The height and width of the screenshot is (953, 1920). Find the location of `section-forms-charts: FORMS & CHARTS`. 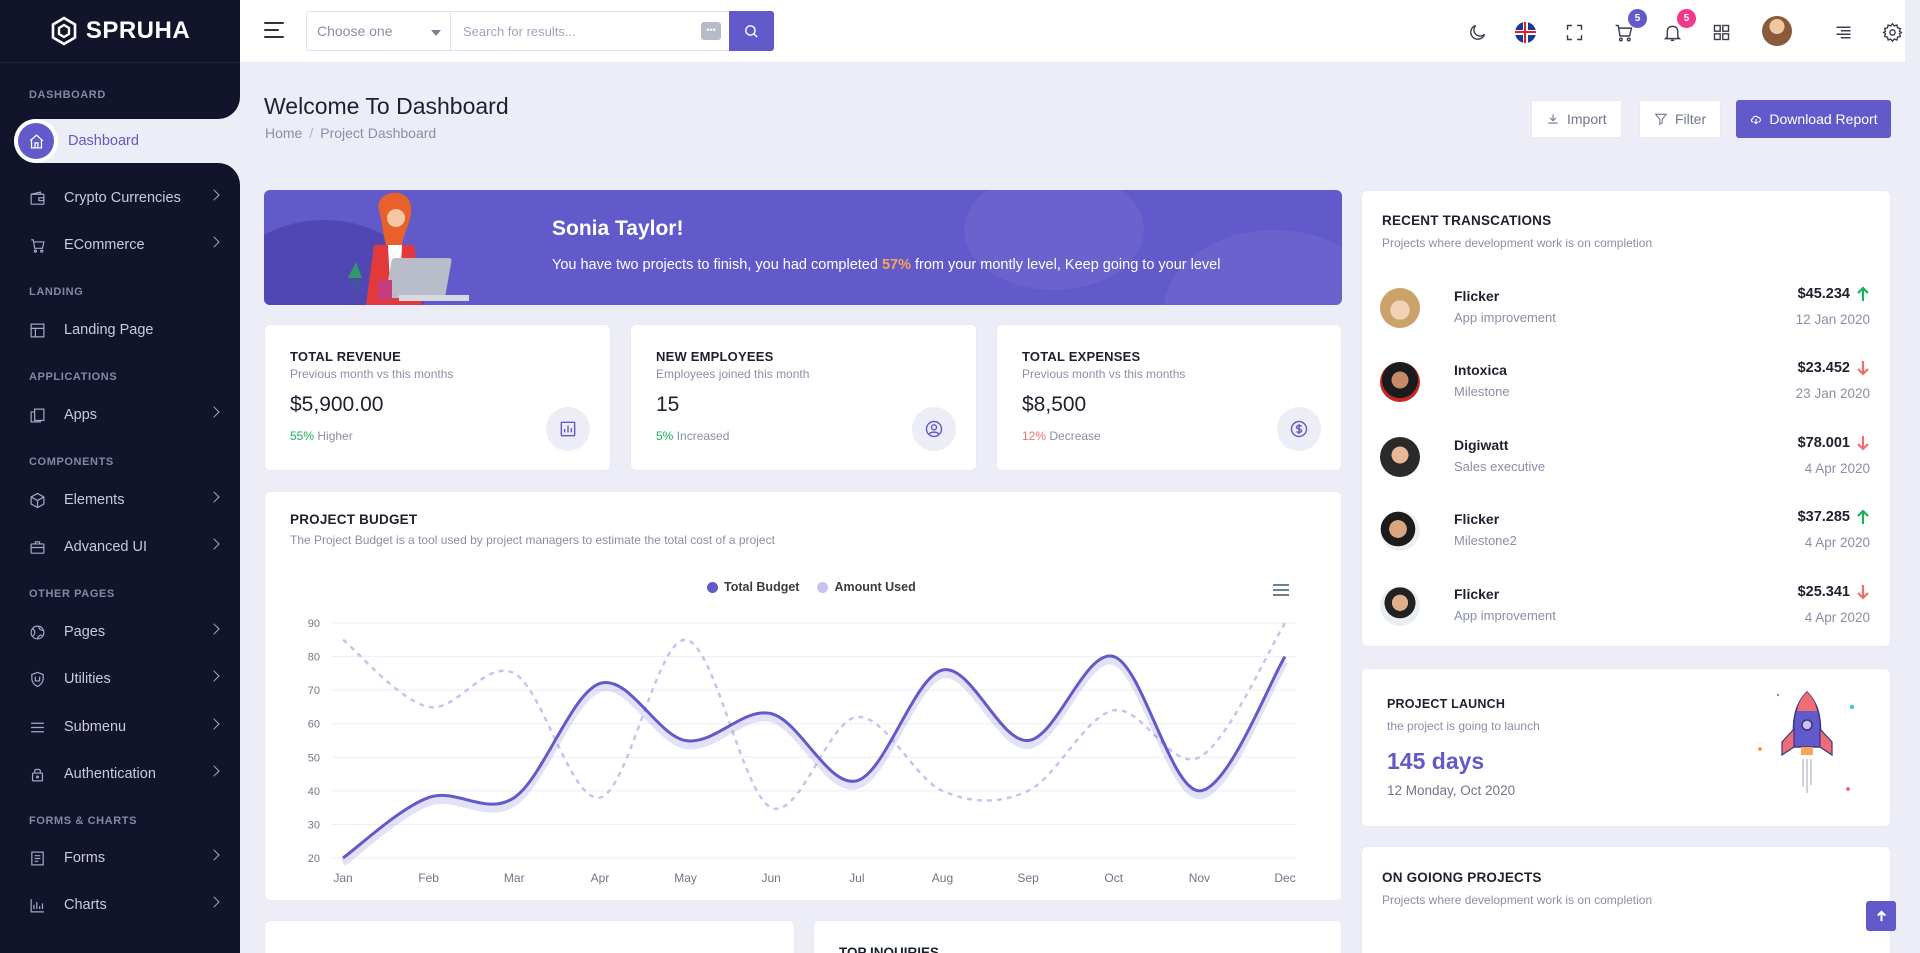

section-forms-charts: FORMS & CHARTS is located at coordinates (83, 821).